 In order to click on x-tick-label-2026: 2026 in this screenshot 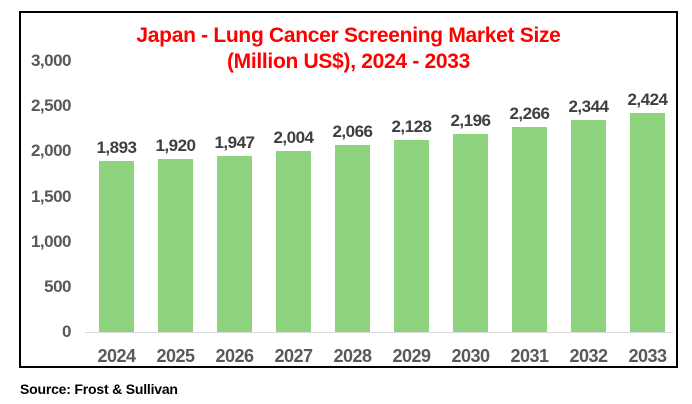, I will do `click(234, 356)`.